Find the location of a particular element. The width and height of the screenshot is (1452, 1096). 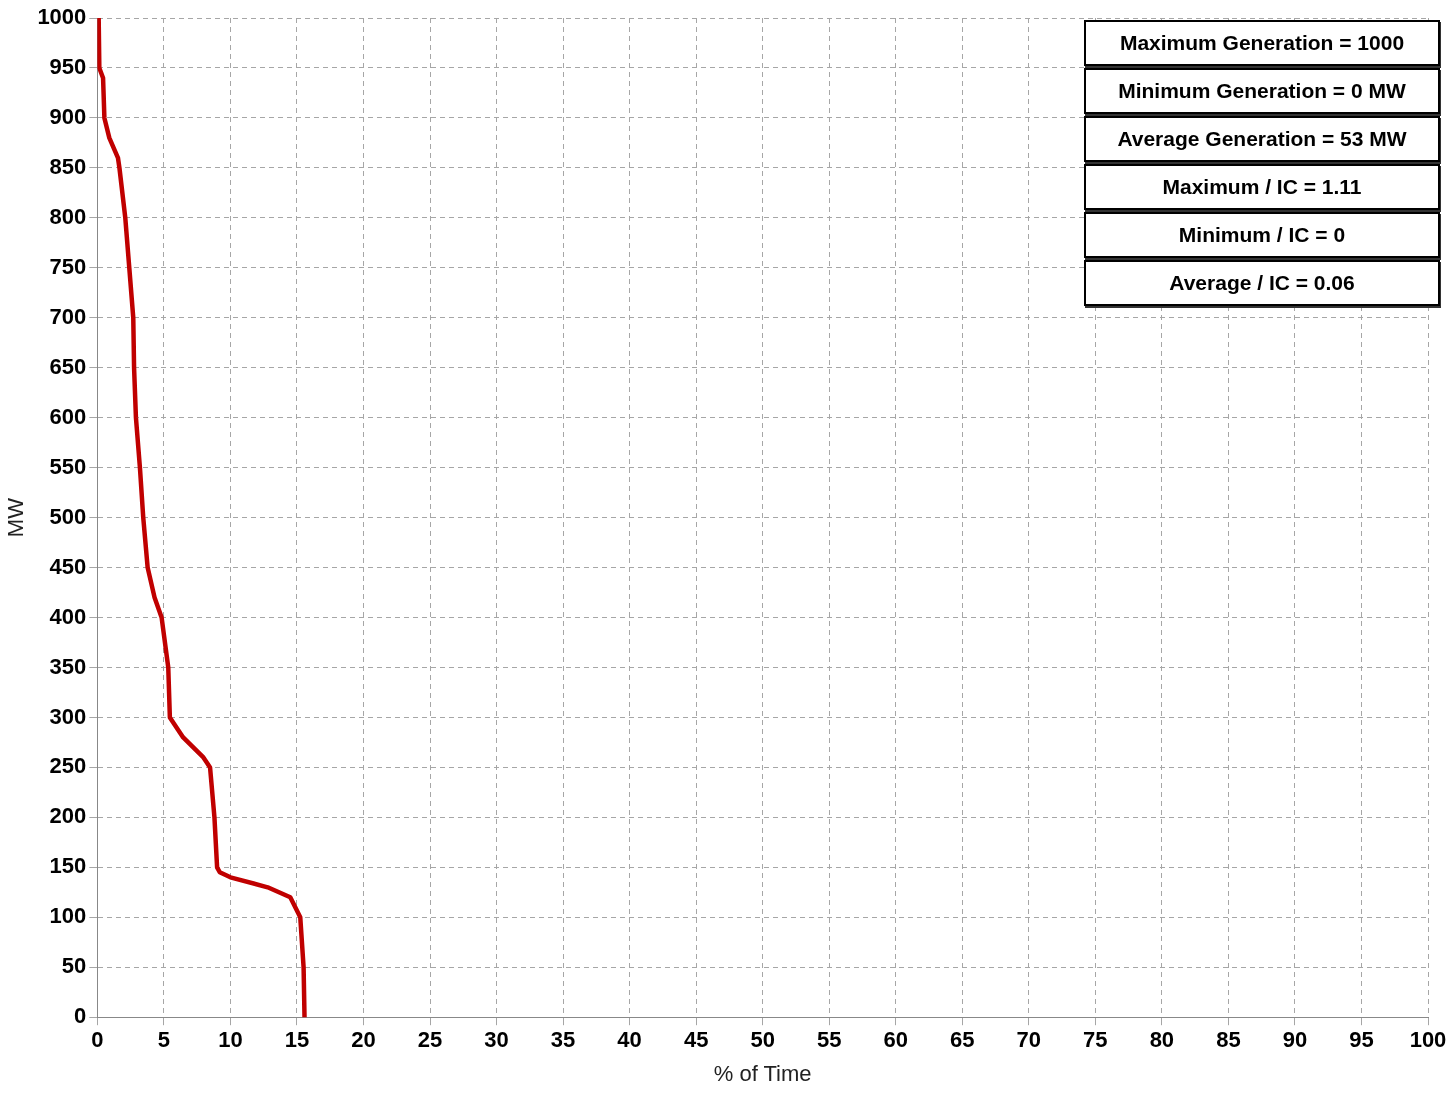

annotation: Average / IC = 0.06 is located at coordinates (1262, 283).